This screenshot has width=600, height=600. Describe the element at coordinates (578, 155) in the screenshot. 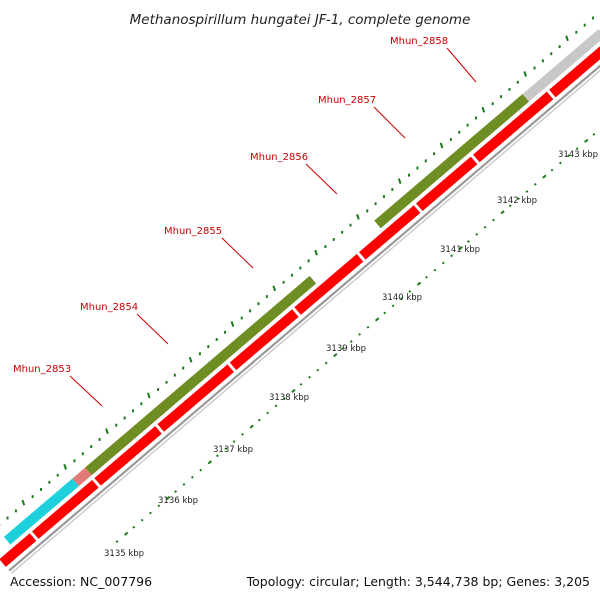

I see `kbp-label: 3143 kbp` at that location.